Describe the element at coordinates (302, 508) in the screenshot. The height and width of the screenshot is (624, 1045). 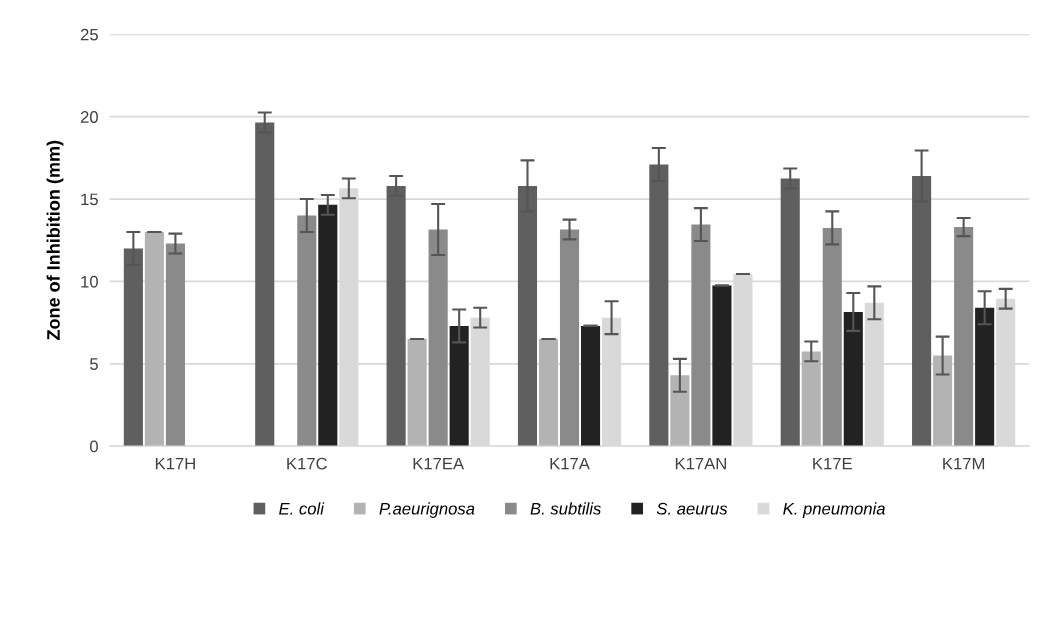
I see `legend-label: E. coli` at that location.